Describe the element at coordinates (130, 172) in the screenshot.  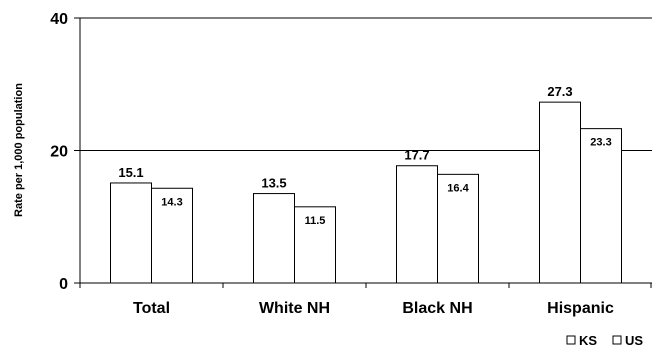
I see `data-label-ks: 15.1` at that location.